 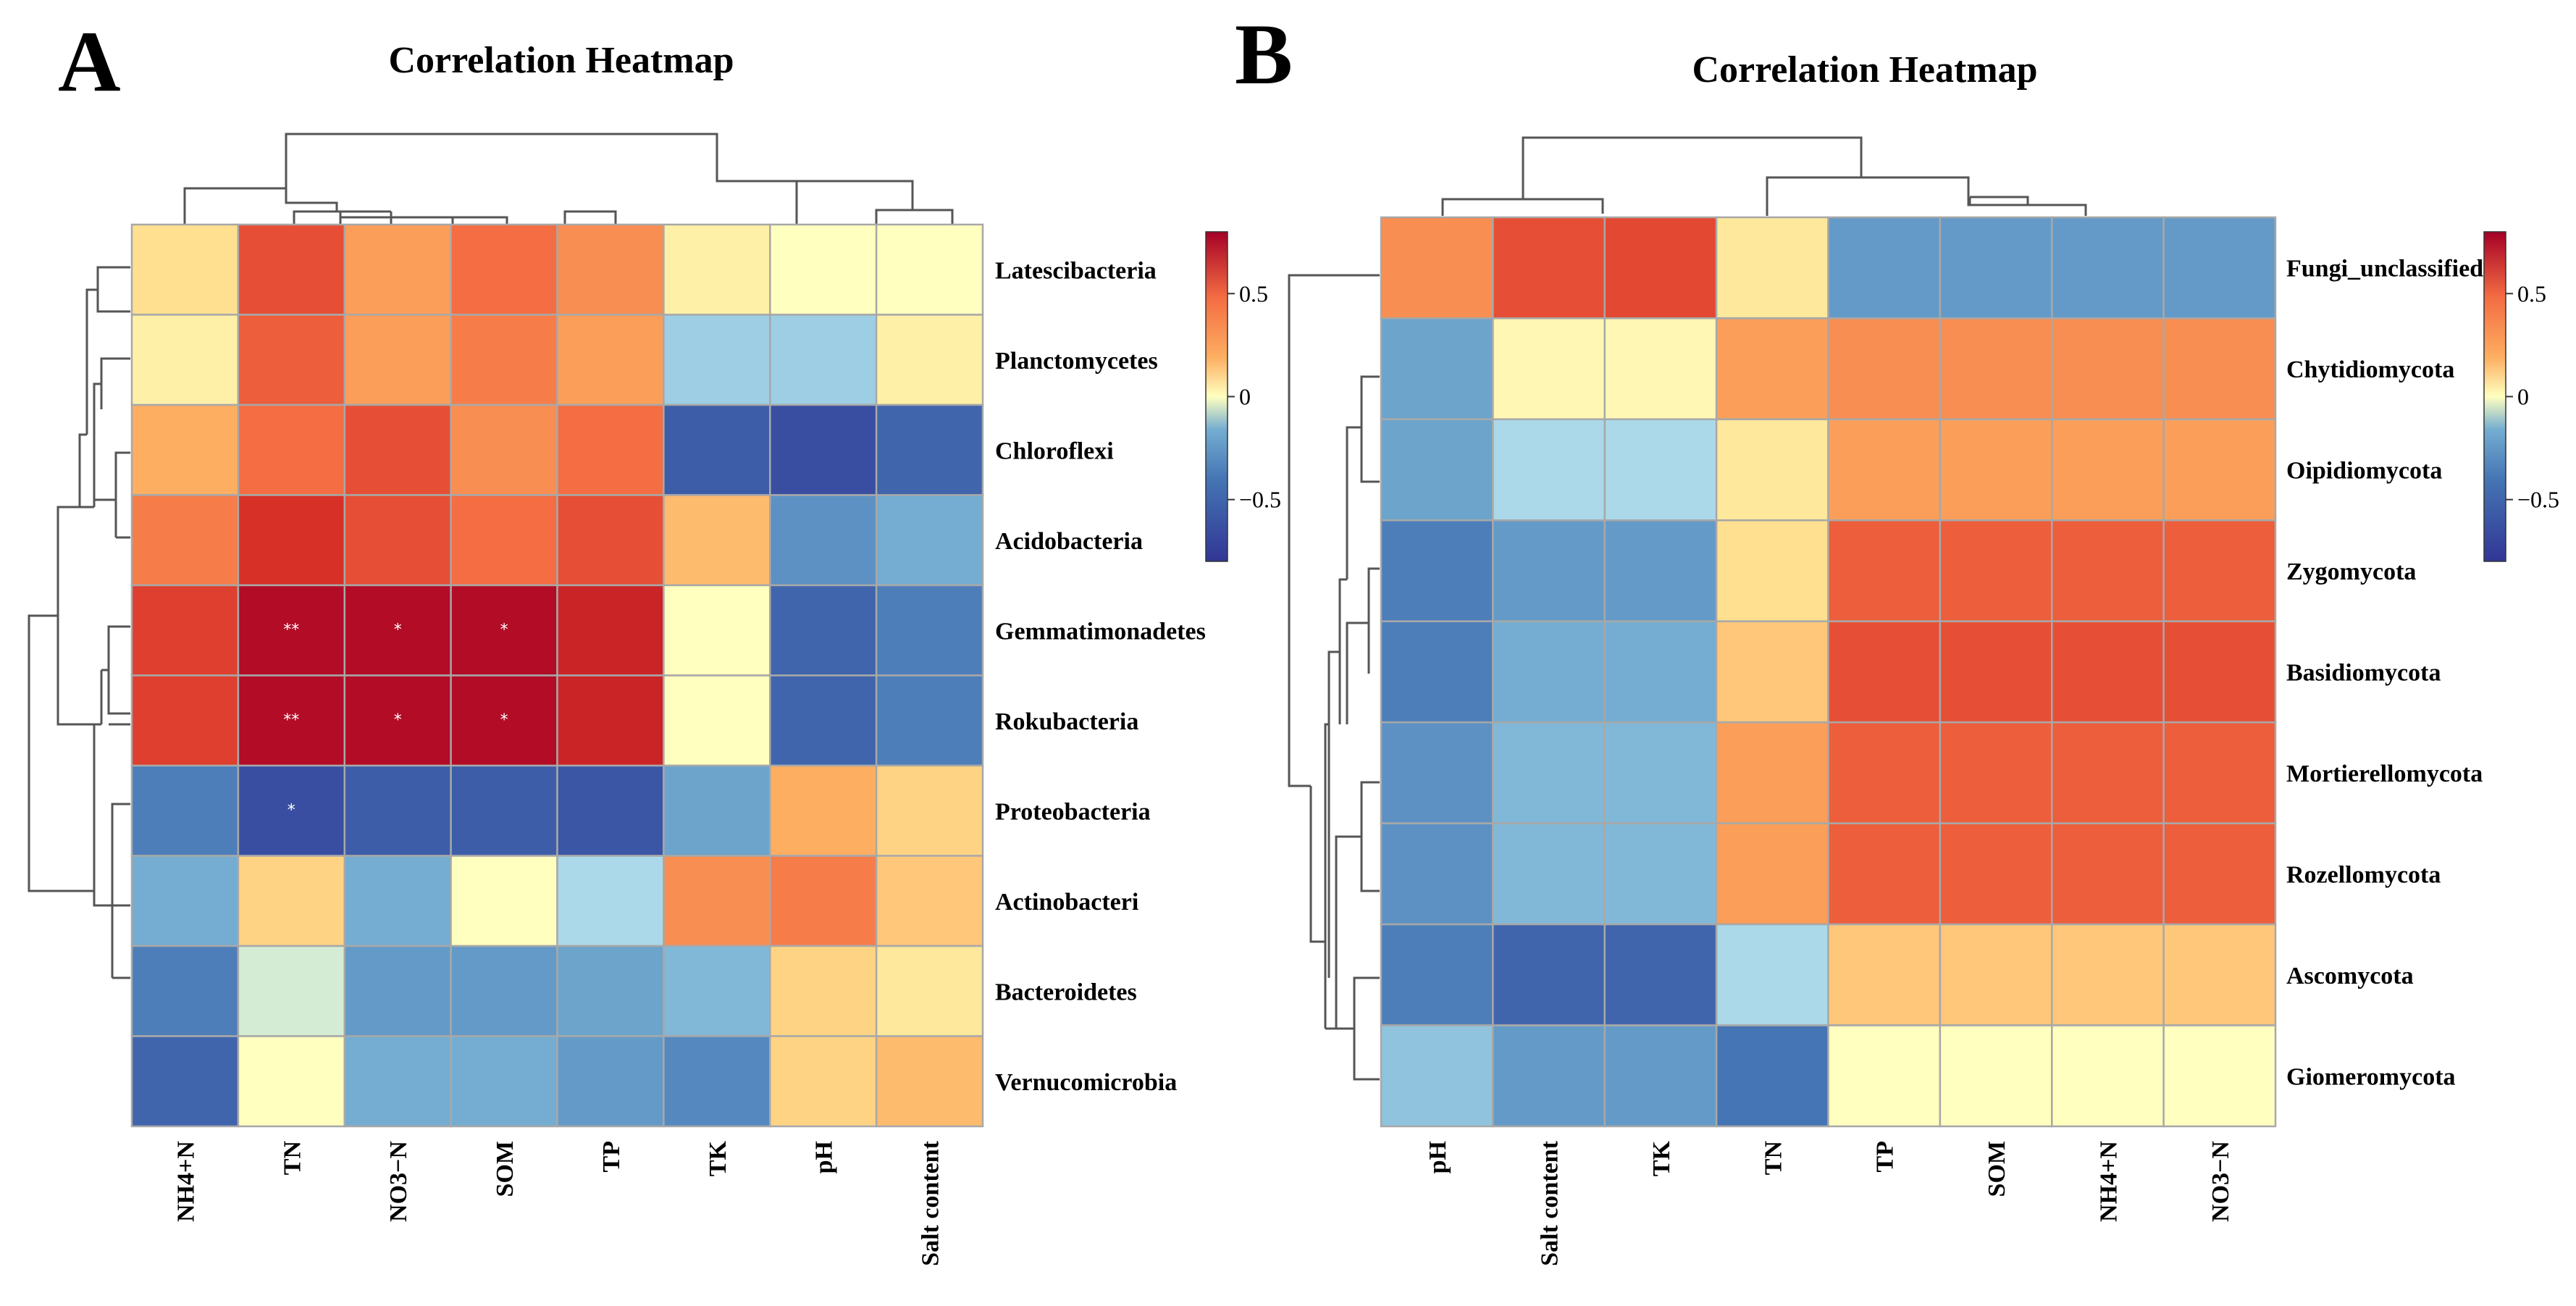 What do you see at coordinates (1069, 541) in the screenshot?
I see `row-label: Acidobacteria` at bounding box center [1069, 541].